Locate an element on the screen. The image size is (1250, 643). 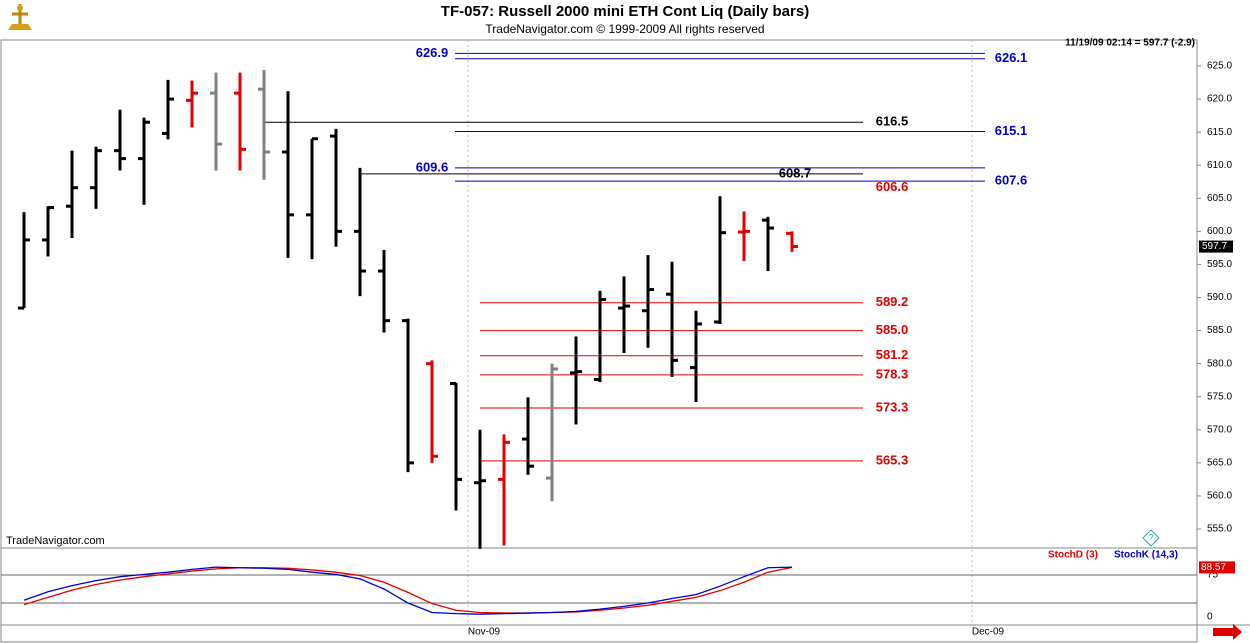
level-label: 589.2 is located at coordinates (892, 301).